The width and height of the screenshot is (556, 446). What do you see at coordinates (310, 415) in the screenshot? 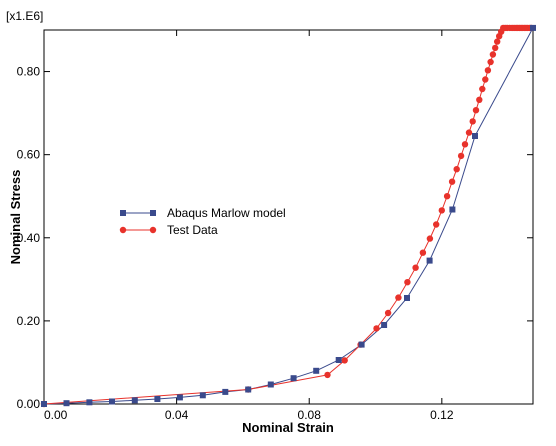
I see `x-tick-label: 0.08` at bounding box center [310, 415].